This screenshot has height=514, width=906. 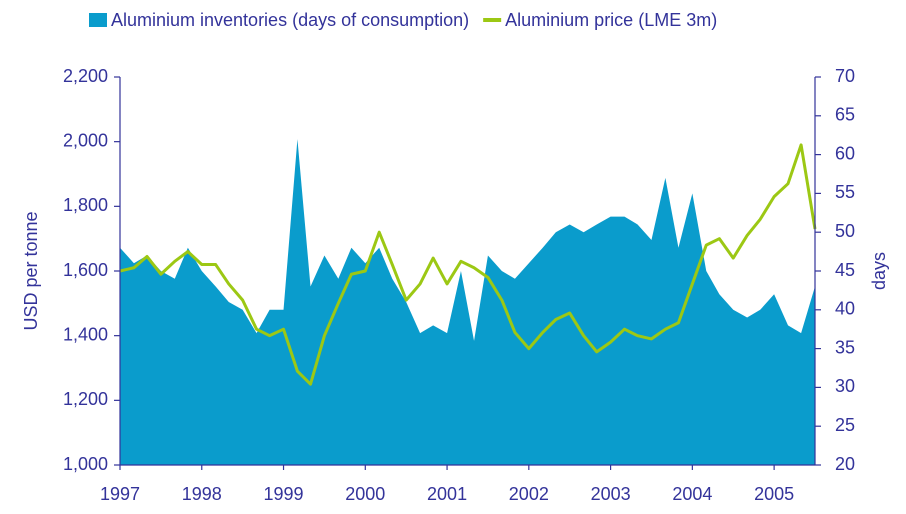 I want to click on y2-tick-label: 20, so click(x=845, y=464).